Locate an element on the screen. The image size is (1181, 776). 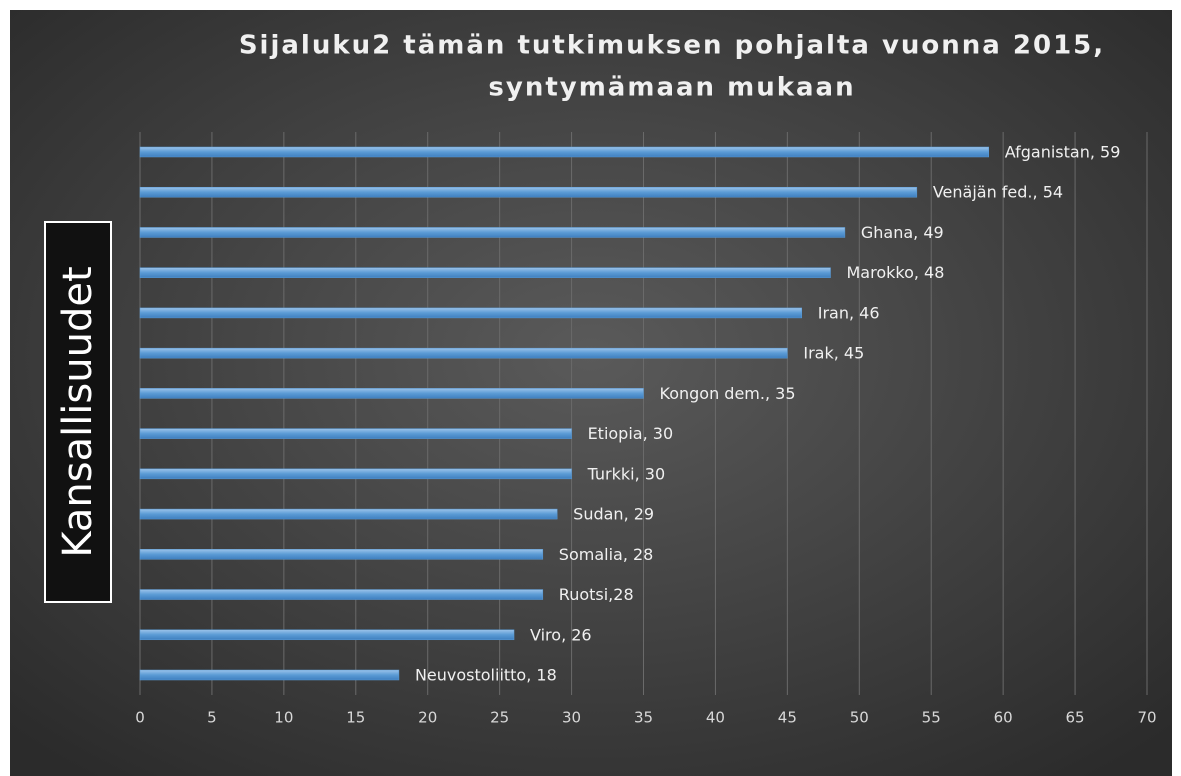
data-label: Turkki, 30 is located at coordinates (626, 473).